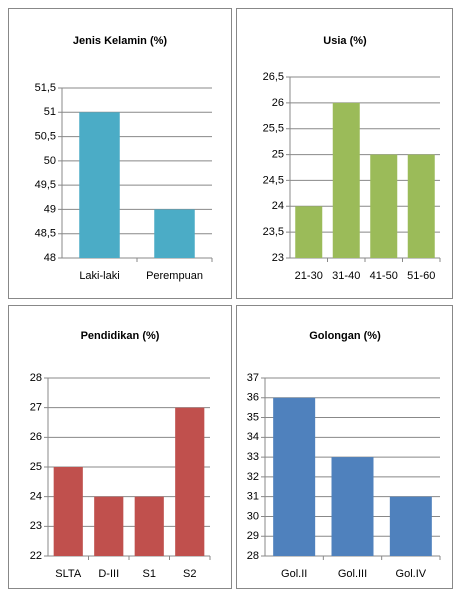  What do you see at coordinates (421, 276) in the screenshot?
I see `x-tick-label: 51-60` at bounding box center [421, 276].